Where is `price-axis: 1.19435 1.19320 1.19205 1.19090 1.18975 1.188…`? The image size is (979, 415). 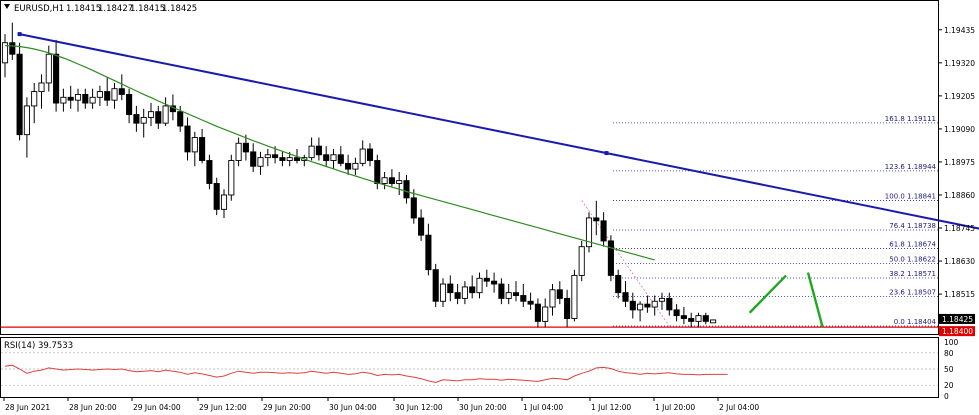
price-axis: 1.19435 1.19320 1.19205 1.19090 1.18975 1.188… is located at coordinates (956, 181).